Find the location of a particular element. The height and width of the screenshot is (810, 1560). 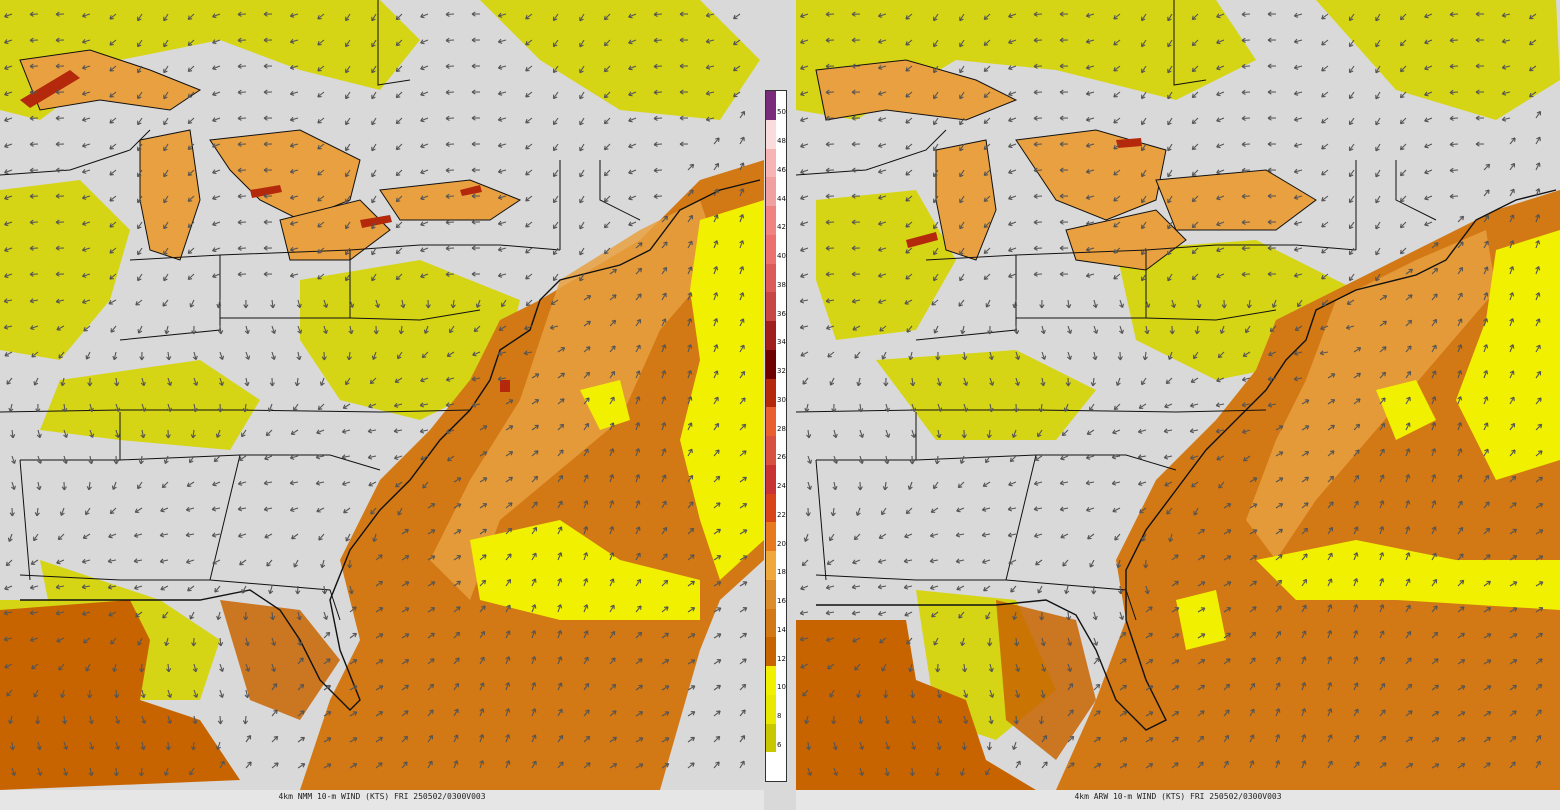

colorbar-label: 20 is located at coordinates (781, 543).